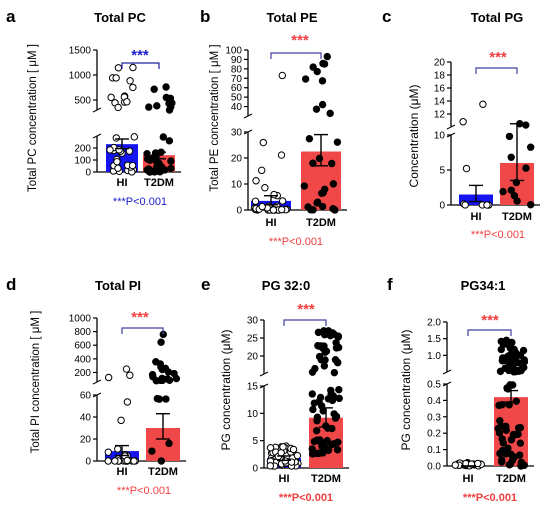 The height and width of the screenshot is (512, 550). I want to click on panel-d-pvalue: ***P<0.001, so click(144, 491).